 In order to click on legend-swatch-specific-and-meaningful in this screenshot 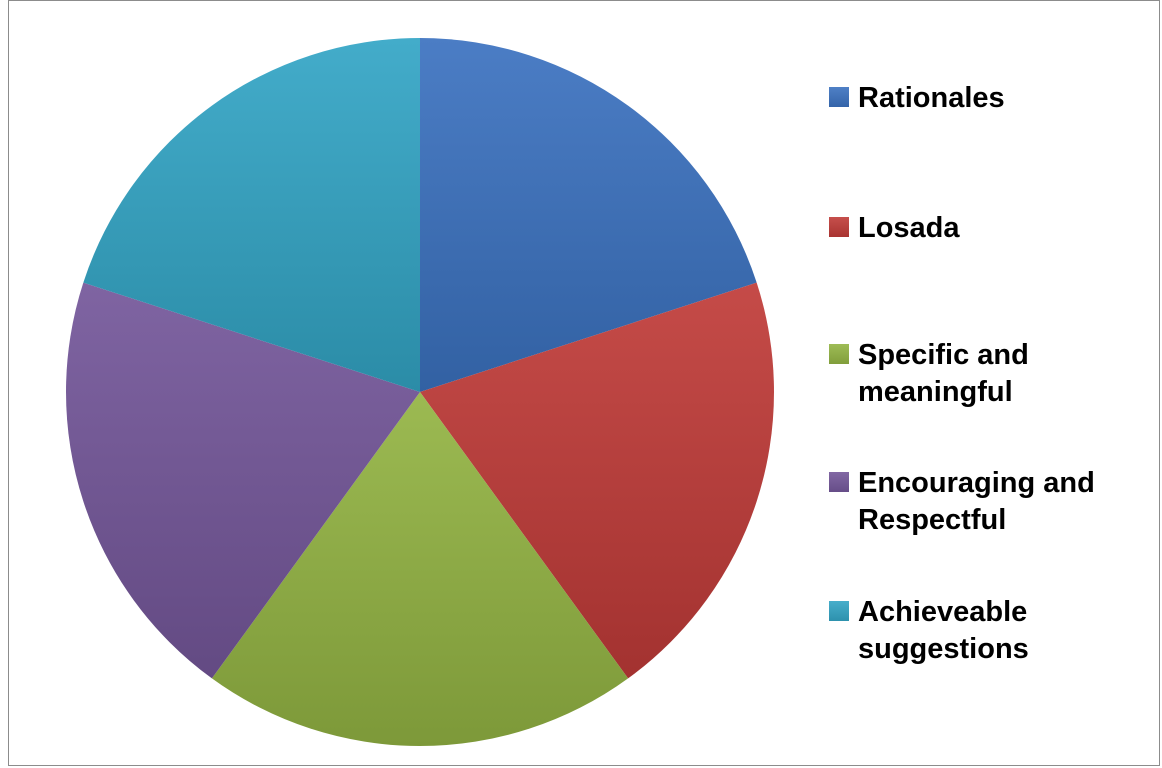, I will do `click(839, 354)`.